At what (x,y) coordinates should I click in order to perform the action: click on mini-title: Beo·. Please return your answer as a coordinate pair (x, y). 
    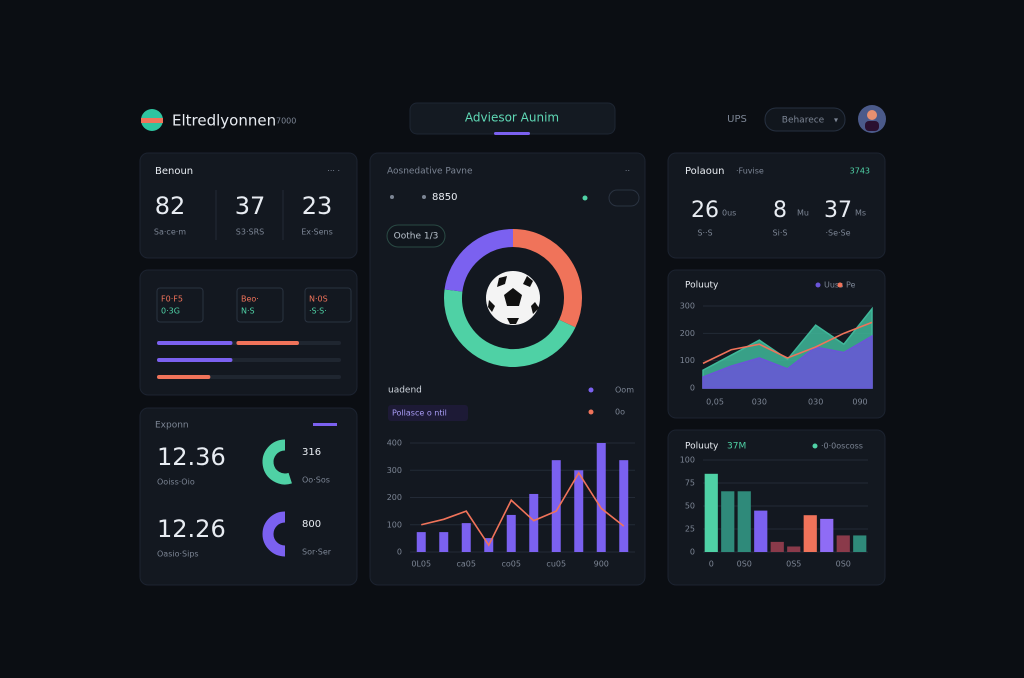
    Looking at the image, I should click on (250, 299).